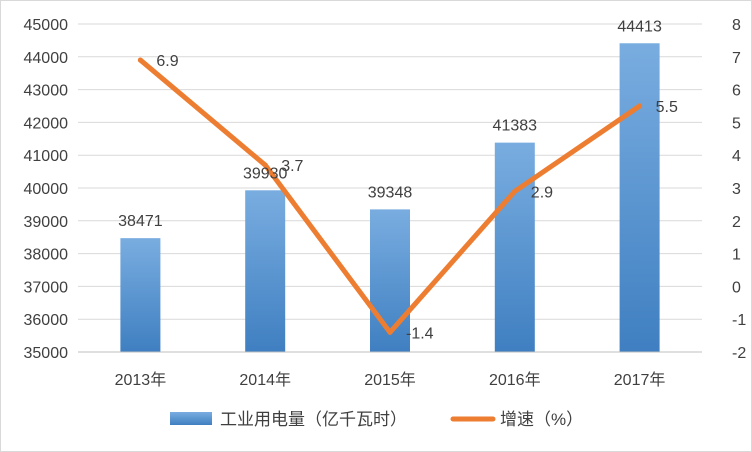 The image size is (752, 452). What do you see at coordinates (420, 333) in the screenshot?
I see `line-value-label: -1.4` at bounding box center [420, 333].